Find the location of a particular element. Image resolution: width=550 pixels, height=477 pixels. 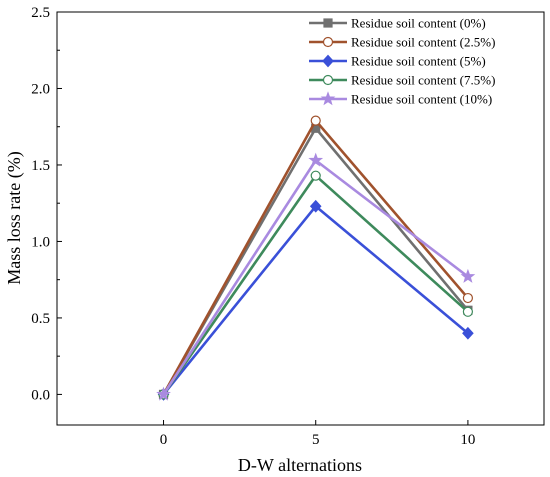

y-axis-ticks: 0.0 0.5 1.0 1.5 2.0 2.5 is located at coordinates (46, 204).